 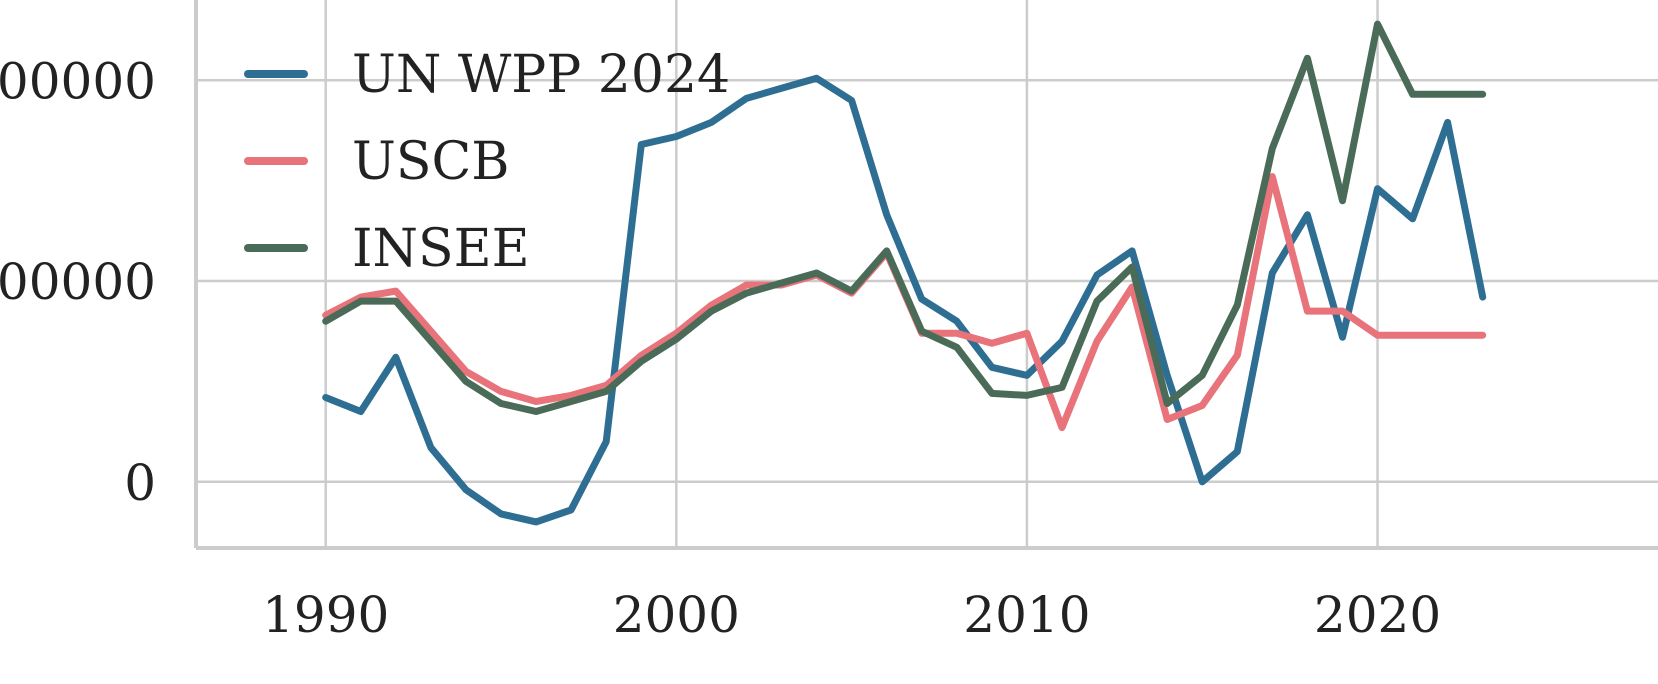 I want to click on legend-item-insee: INSEE, so click(x=387, y=249).